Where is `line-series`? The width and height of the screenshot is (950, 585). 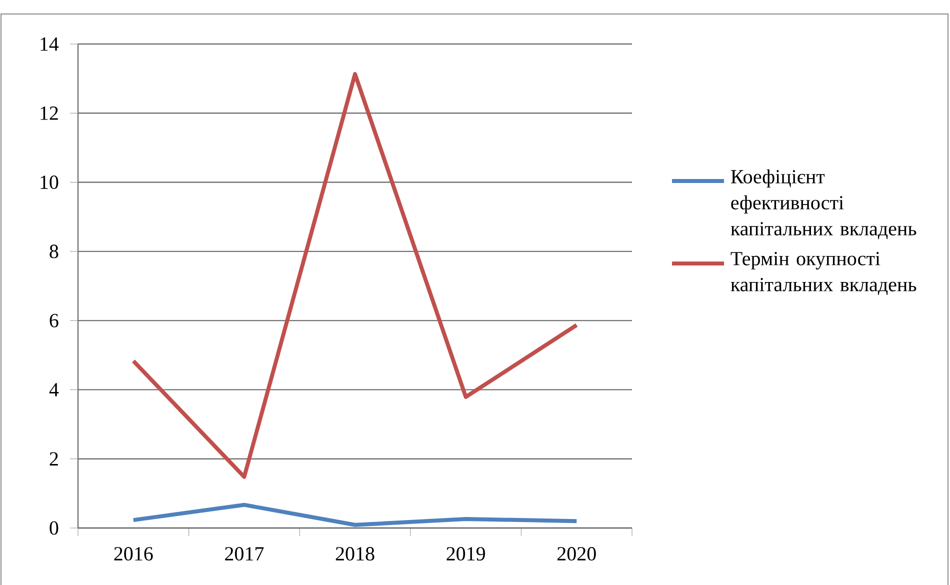
line-series is located at coordinates (355, 514).